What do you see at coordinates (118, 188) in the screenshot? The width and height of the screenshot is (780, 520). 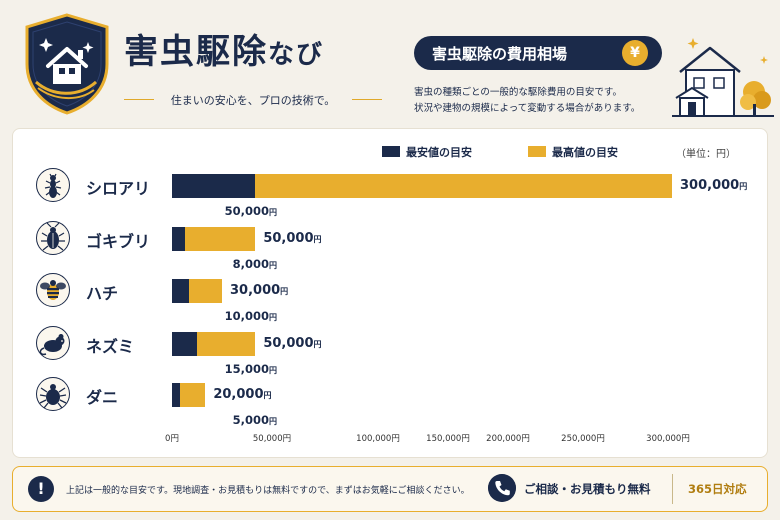 I see `category-label-0: シロアリ` at bounding box center [118, 188].